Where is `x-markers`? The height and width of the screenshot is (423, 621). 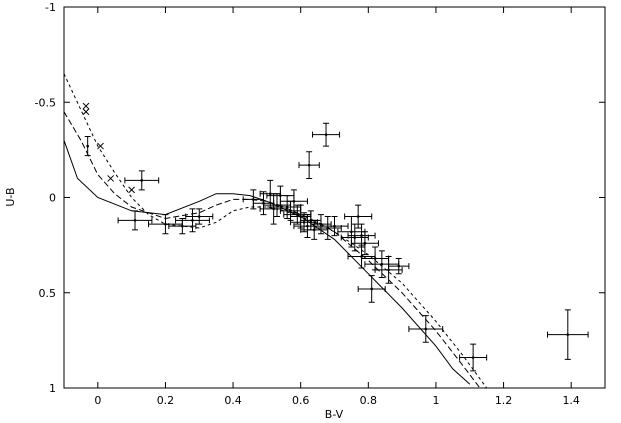 x-markers is located at coordinates (108, 148).